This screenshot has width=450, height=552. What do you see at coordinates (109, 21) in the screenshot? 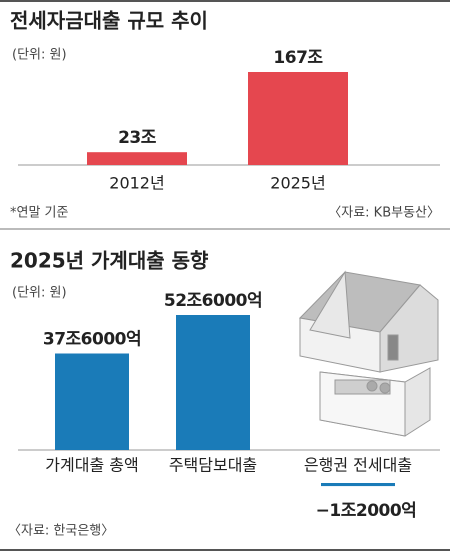
I see `chart-title: 전세자금대출 규모 추이` at bounding box center [109, 21].